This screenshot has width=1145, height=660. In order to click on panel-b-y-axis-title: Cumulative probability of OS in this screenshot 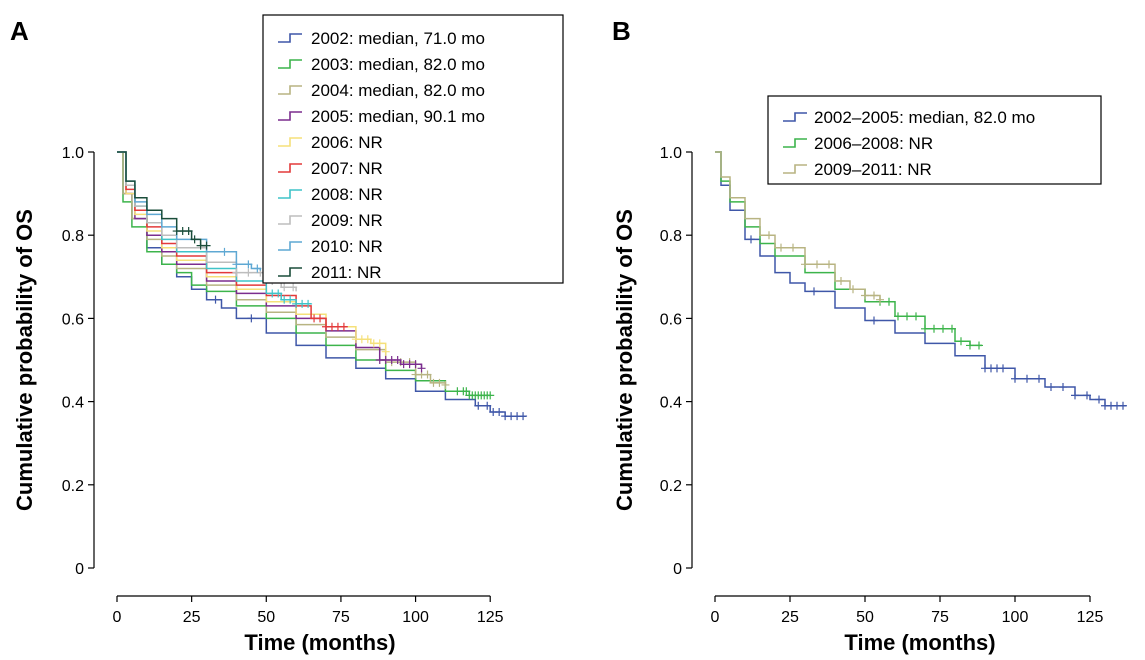, I will do `click(624, 360)`.